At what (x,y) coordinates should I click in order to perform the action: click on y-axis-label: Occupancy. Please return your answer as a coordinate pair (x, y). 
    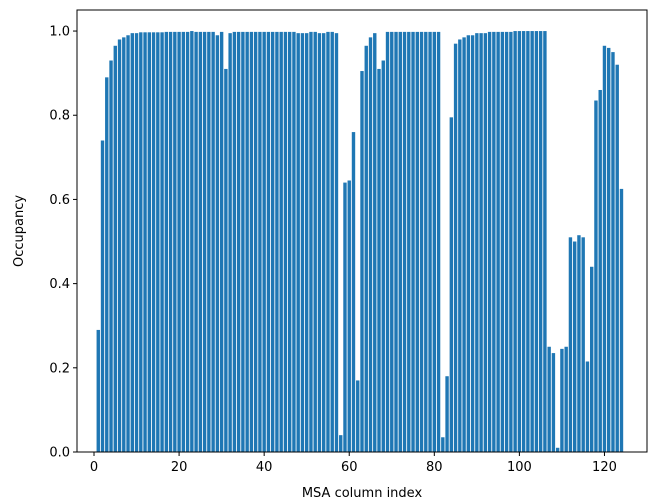
    Looking at the image, I should click on (19, 231).